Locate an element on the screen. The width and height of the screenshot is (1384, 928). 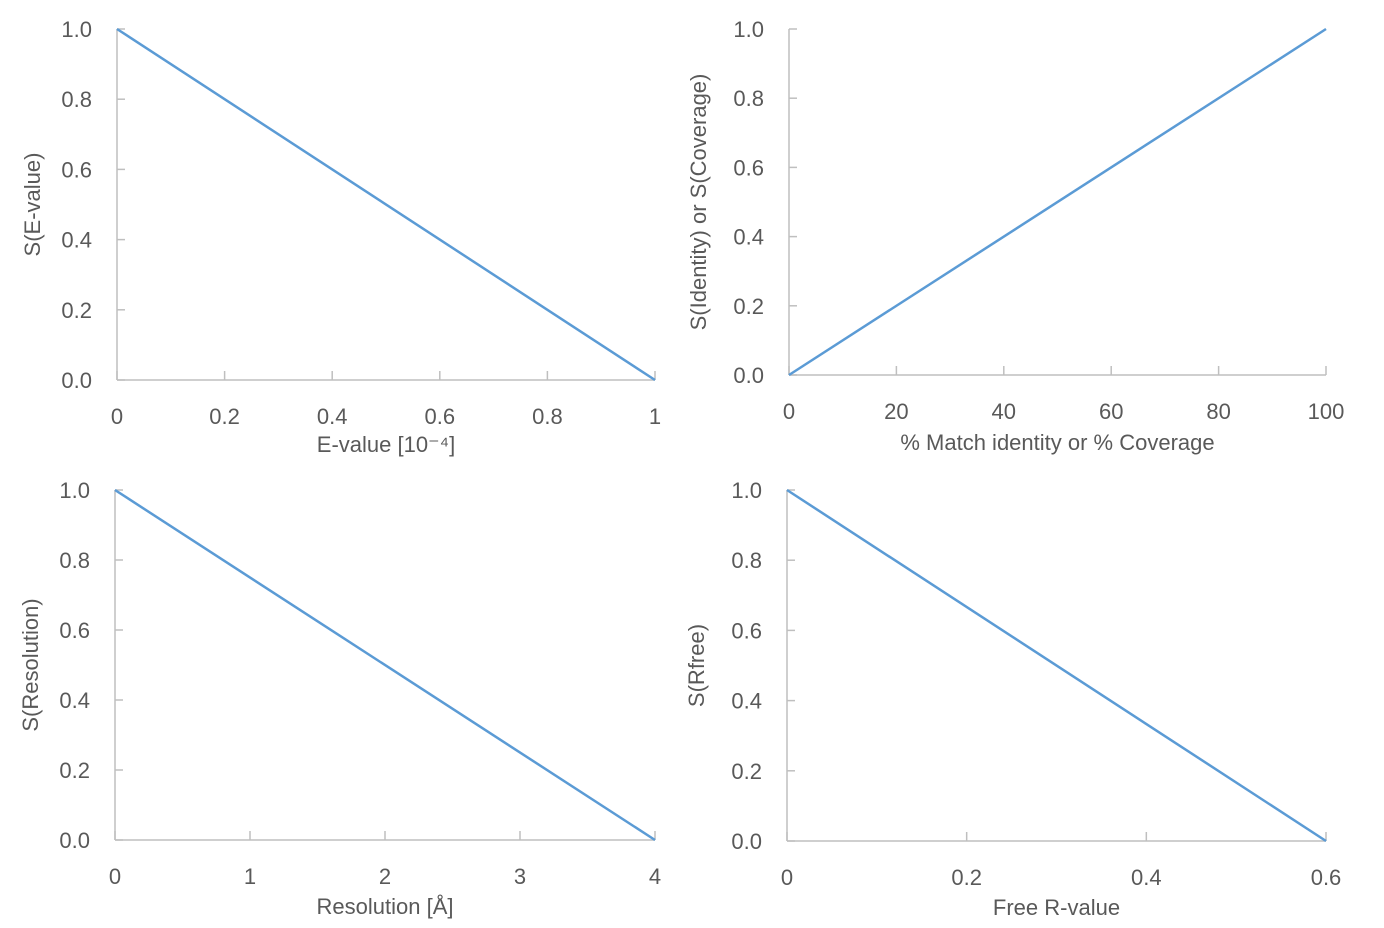
y-axis-label: S(Identity) or S(Coverage) is located at coordinates (698, 202).